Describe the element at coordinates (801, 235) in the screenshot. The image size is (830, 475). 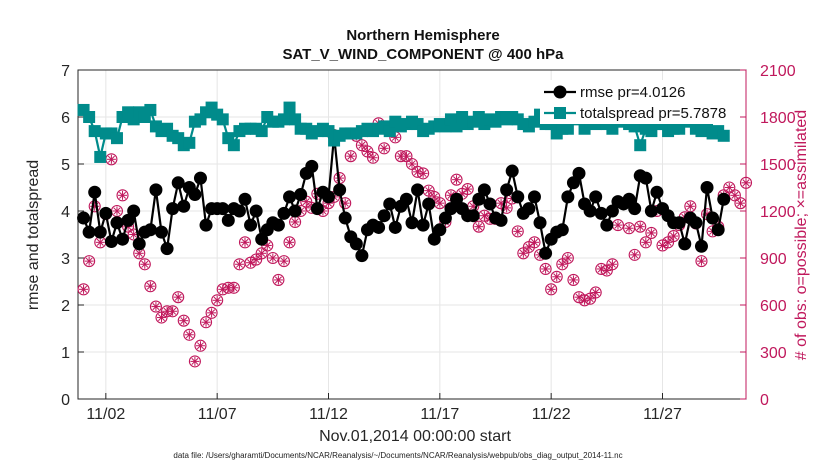
I see `y2-axis-label: # of obs: o=possible; ×=assimilated` at that location.